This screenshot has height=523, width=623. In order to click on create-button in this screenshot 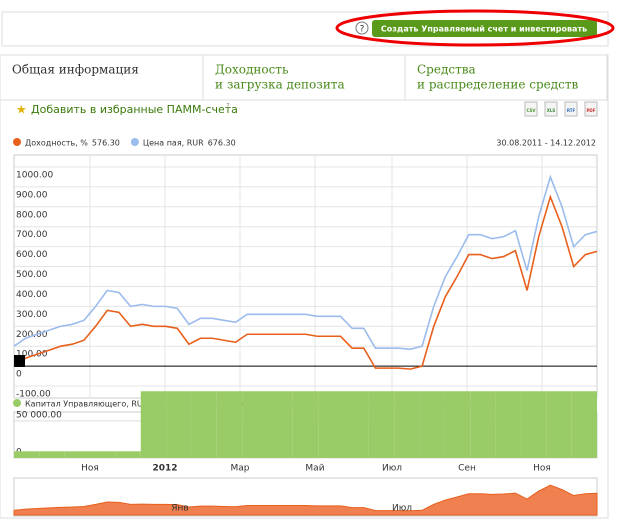, I will do `click(484, 28)`.